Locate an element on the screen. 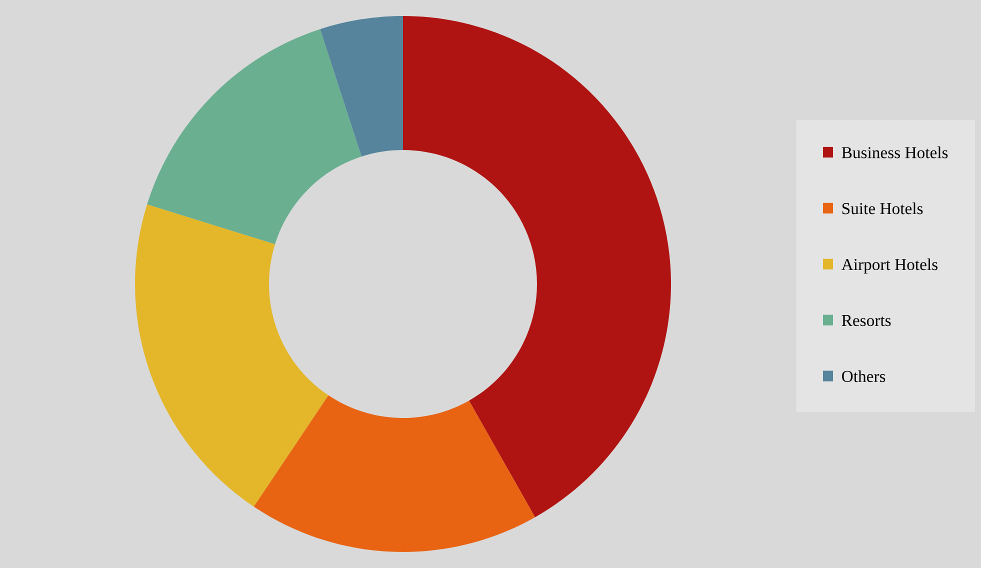 This screenshot has width=981, height=568. legend-label: Airport Hotels is located at coordinates (889, 266).